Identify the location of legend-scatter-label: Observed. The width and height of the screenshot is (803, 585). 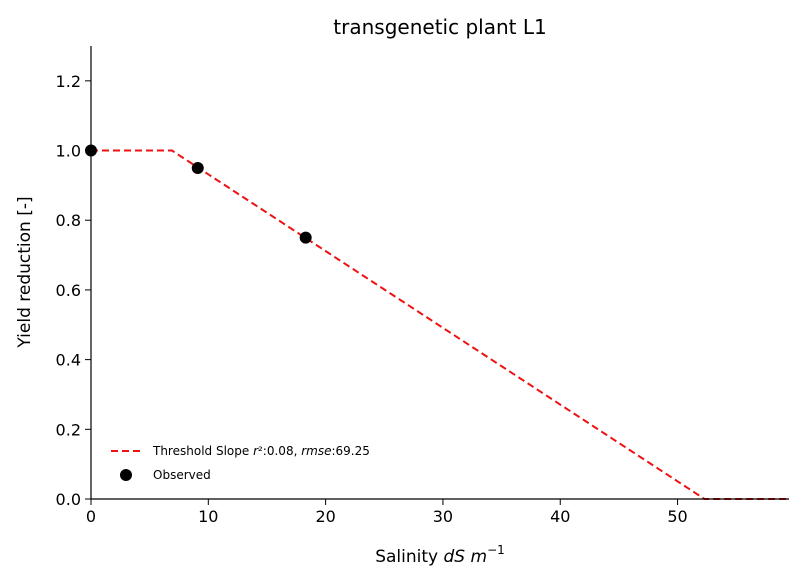
(182, 475).